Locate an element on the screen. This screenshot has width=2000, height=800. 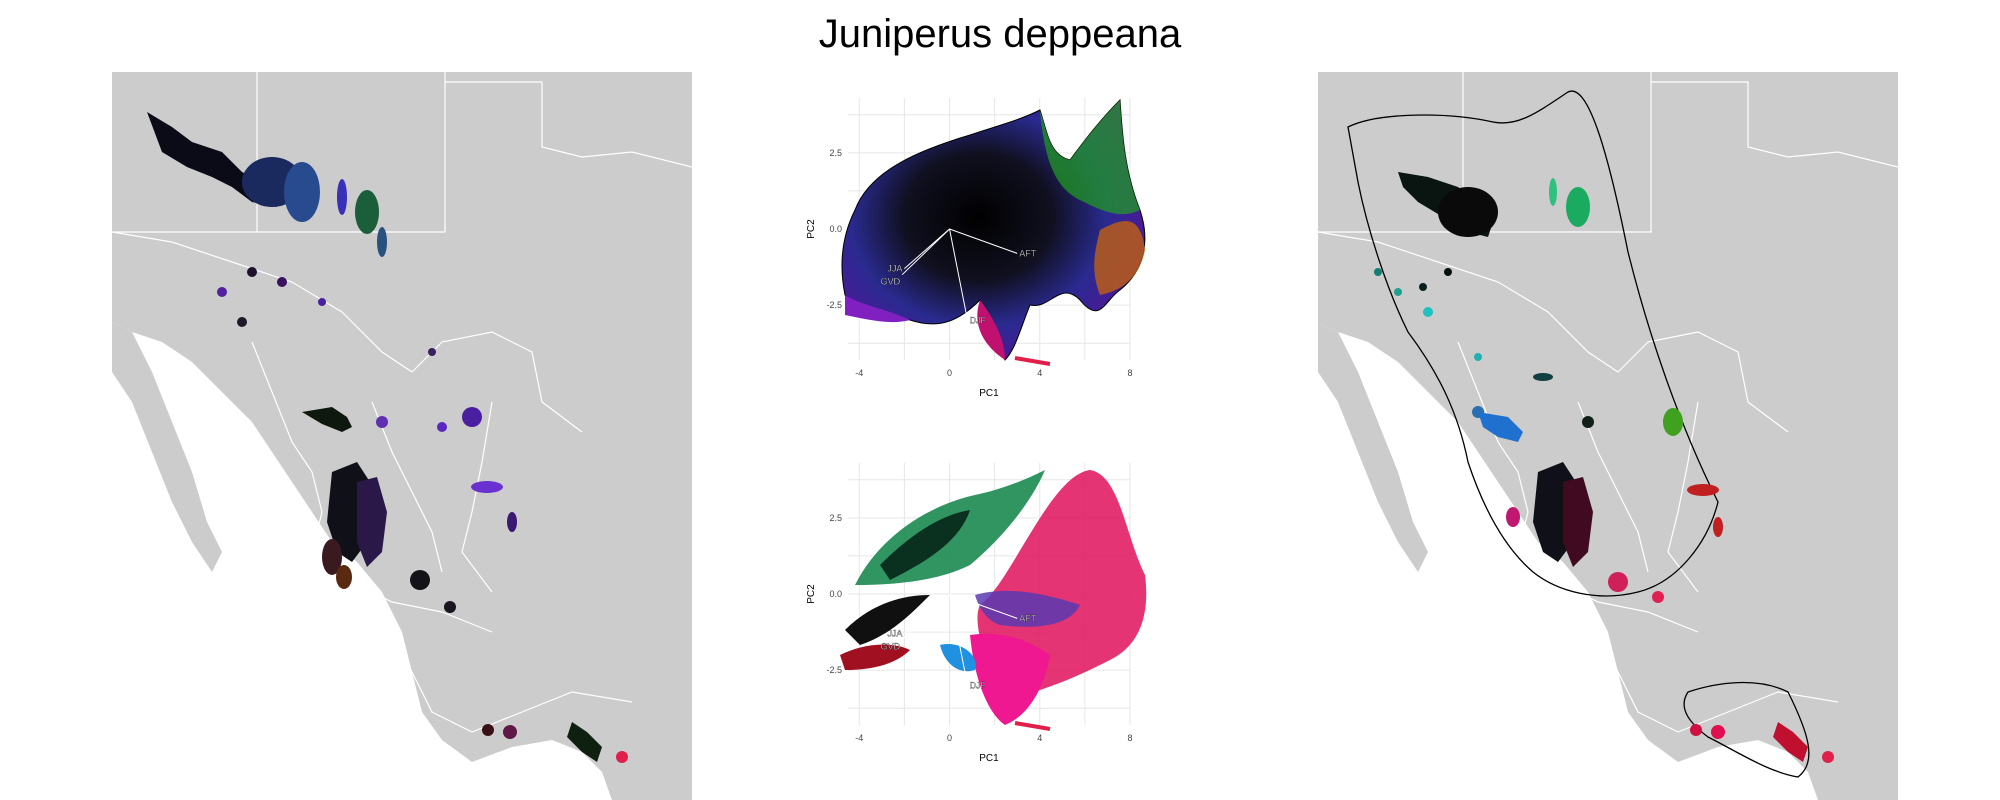
cluster-black is located at coordinates (887, 620).